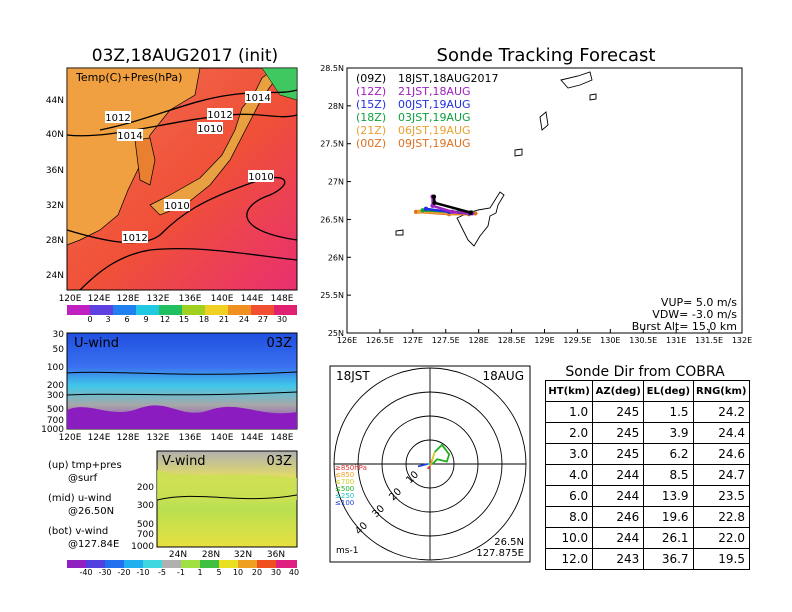 This screenshot has height=612, width=792. What do you see at coordinates (668, 433) in the screenshot?
I see `table-cell: 3.9` at bounding box center [668, 433].